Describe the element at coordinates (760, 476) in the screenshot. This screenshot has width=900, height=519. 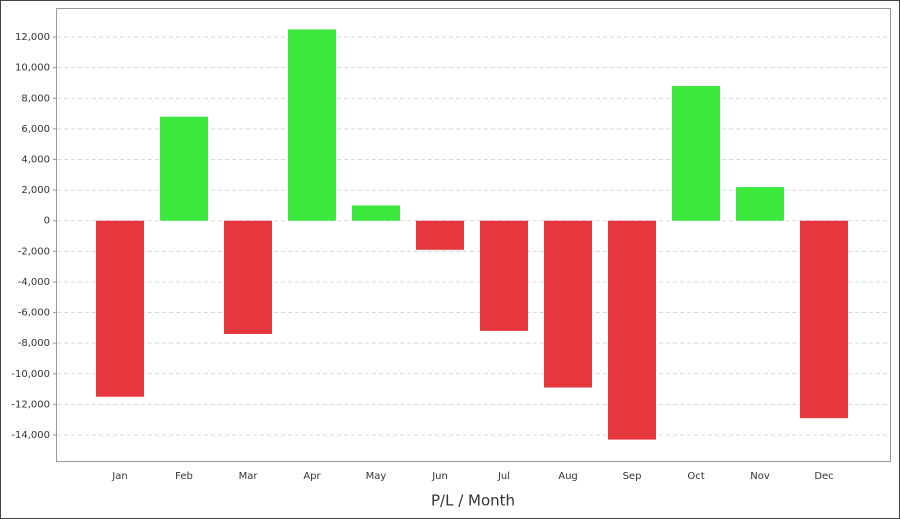
I see `x-tick-label: Nov` at that location.